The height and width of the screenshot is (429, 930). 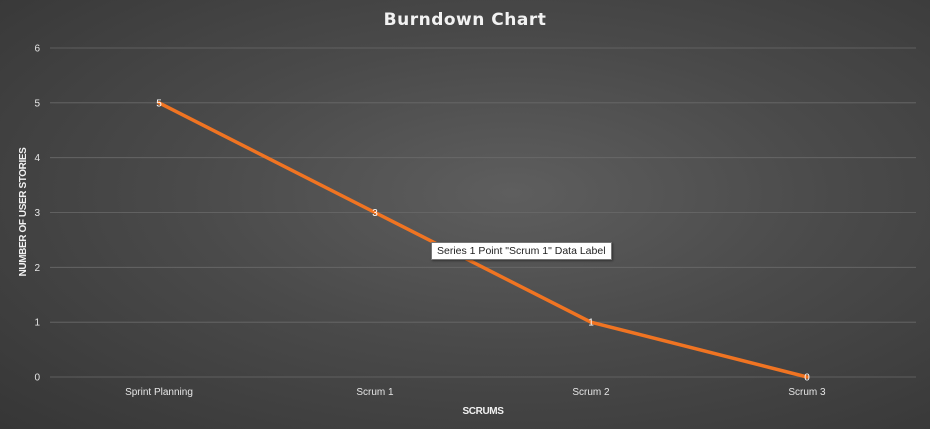 What do you see at coordinates (159, 392) in the screenshot?
I see `x-tick-label: Sprint Planning` at bounding box center [159, 392].